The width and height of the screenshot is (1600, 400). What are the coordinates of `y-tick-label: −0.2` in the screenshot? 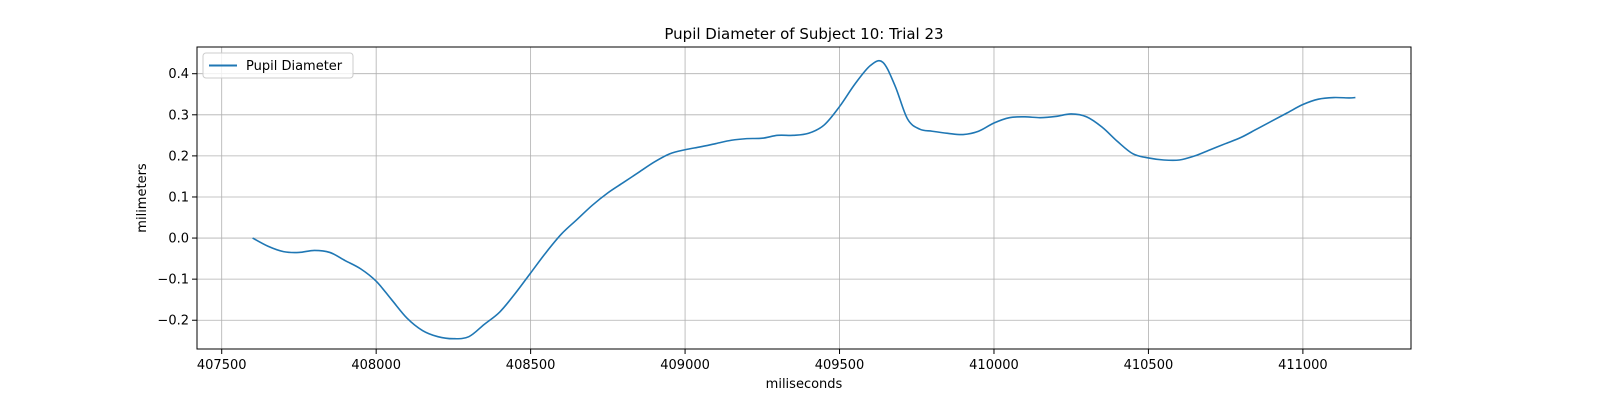 It's located at (173, 321).